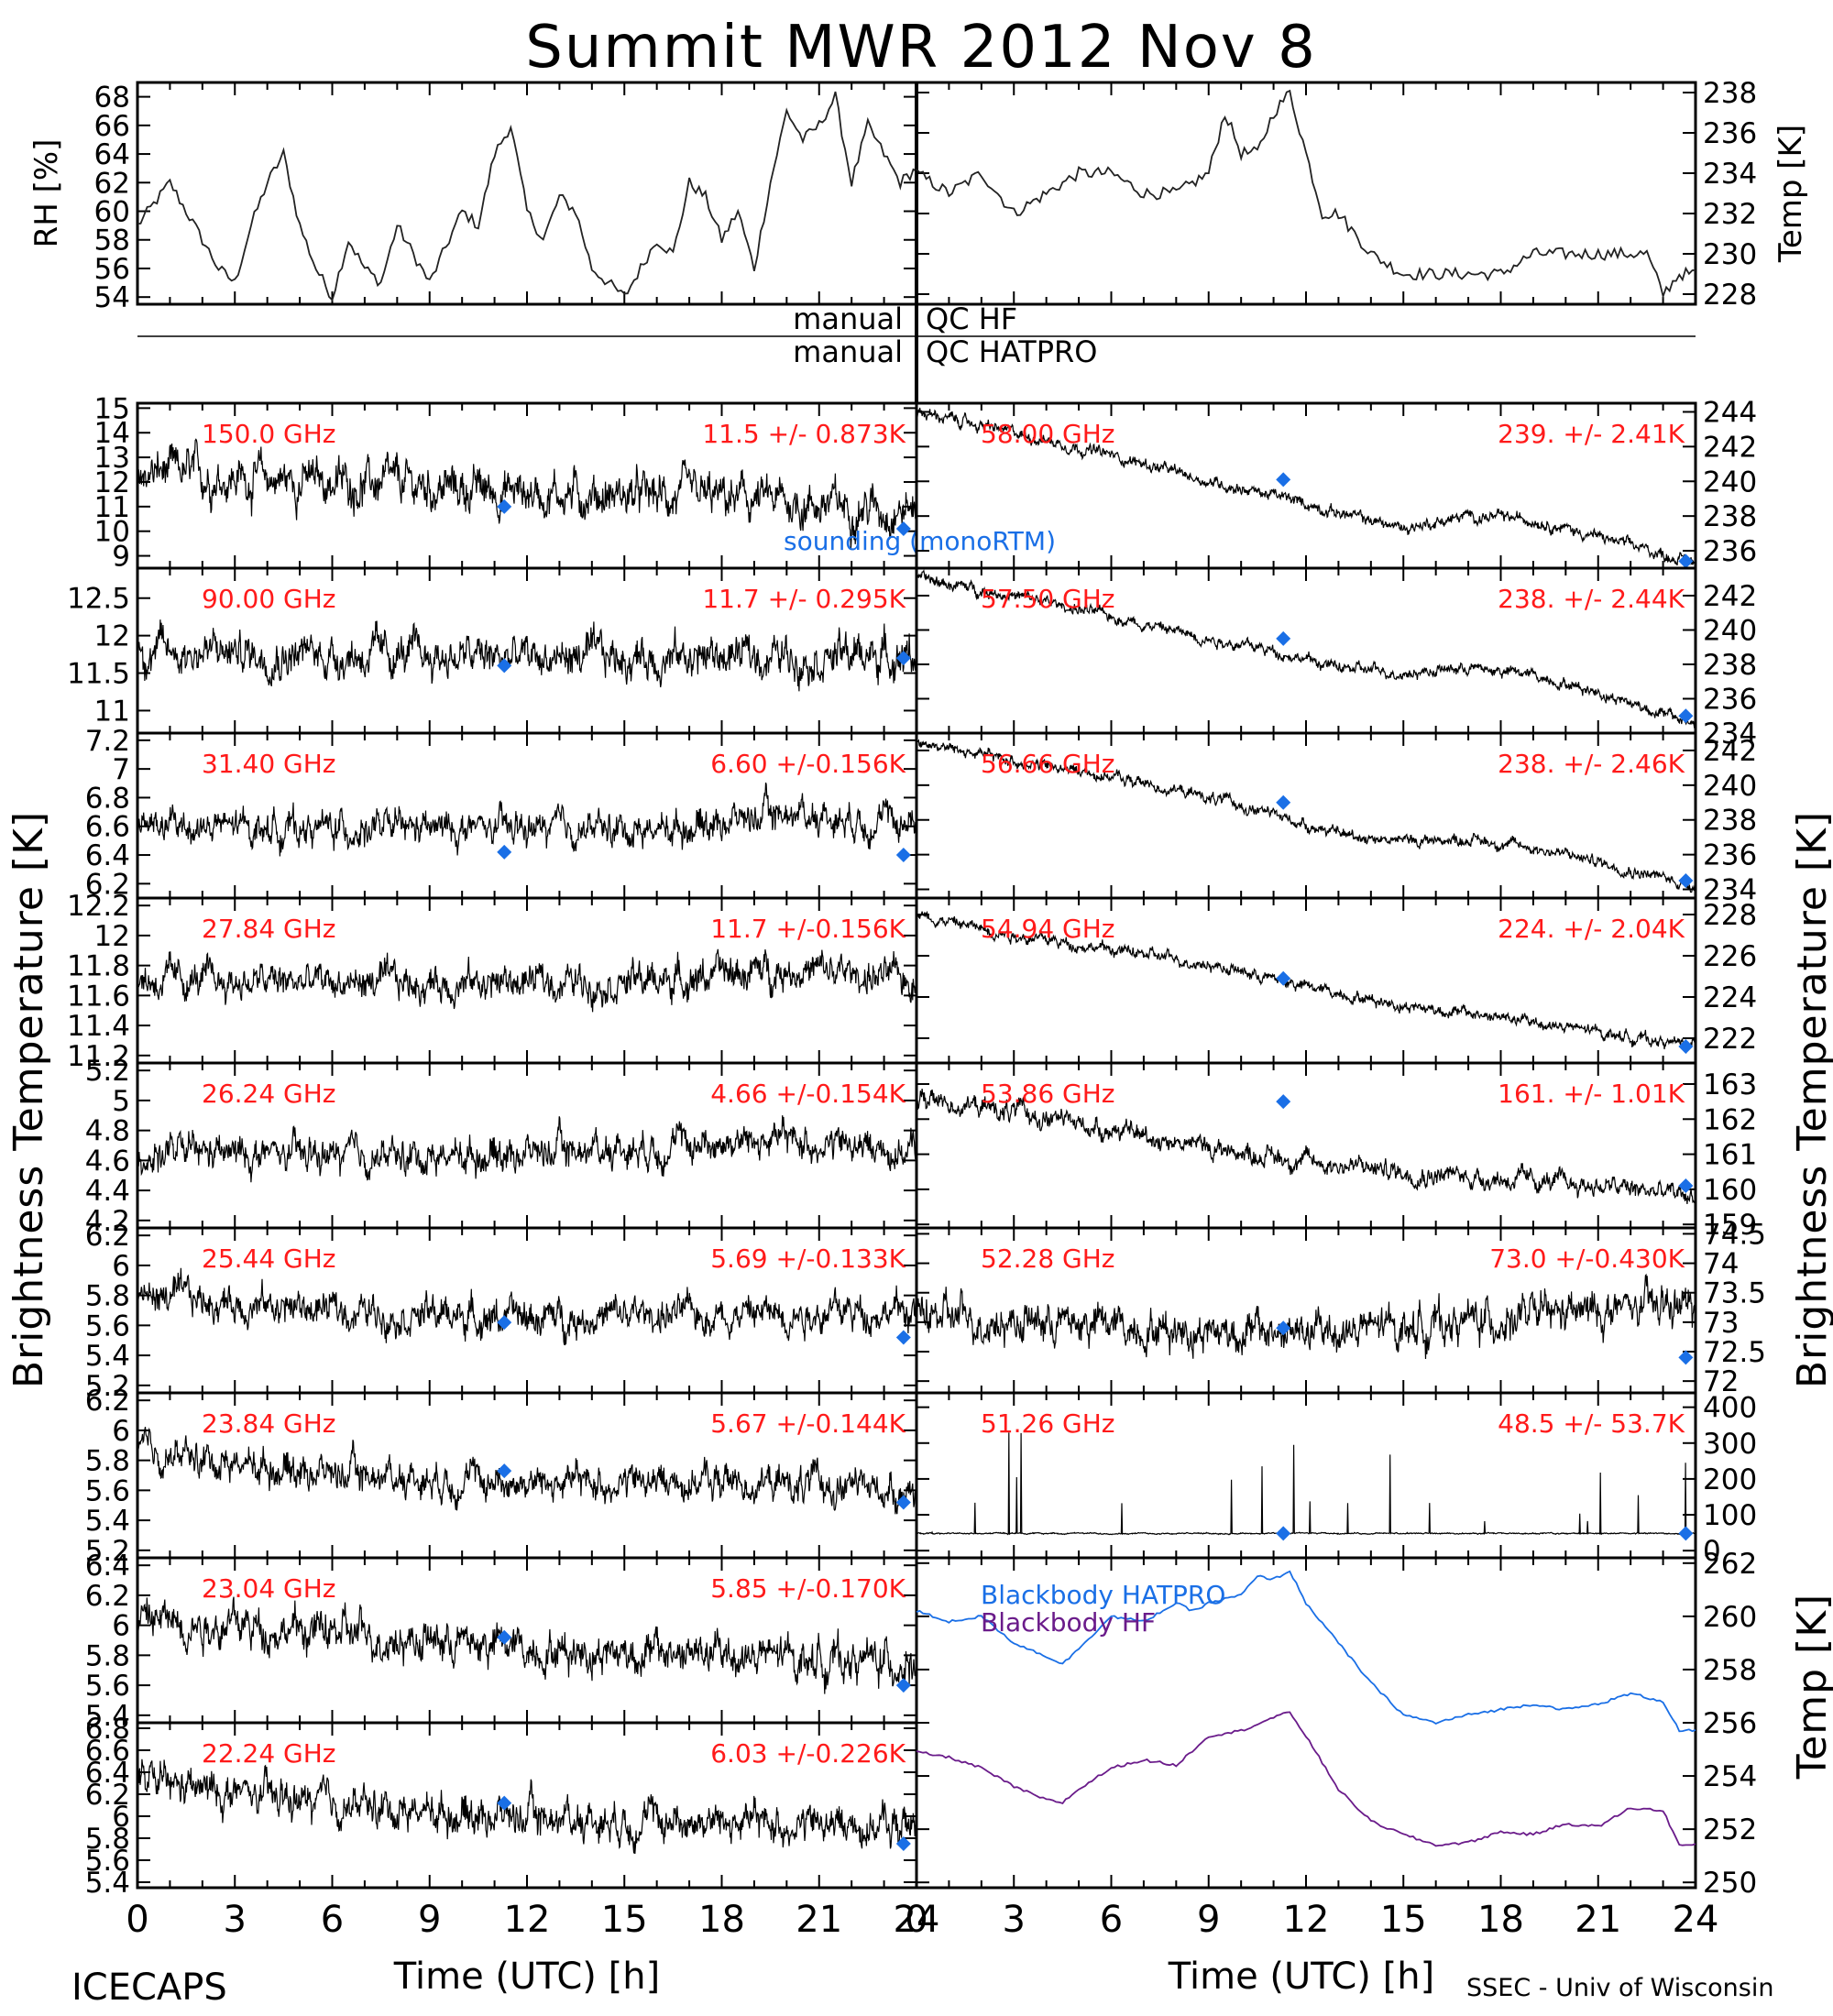 This screenshot has width=1833, height=2016. What do you see at coordinates (269, 1423) in the screenshot?
I see `tb-left-6-freq-label: 23.84 GHz` at bounding box center [269, 1423].